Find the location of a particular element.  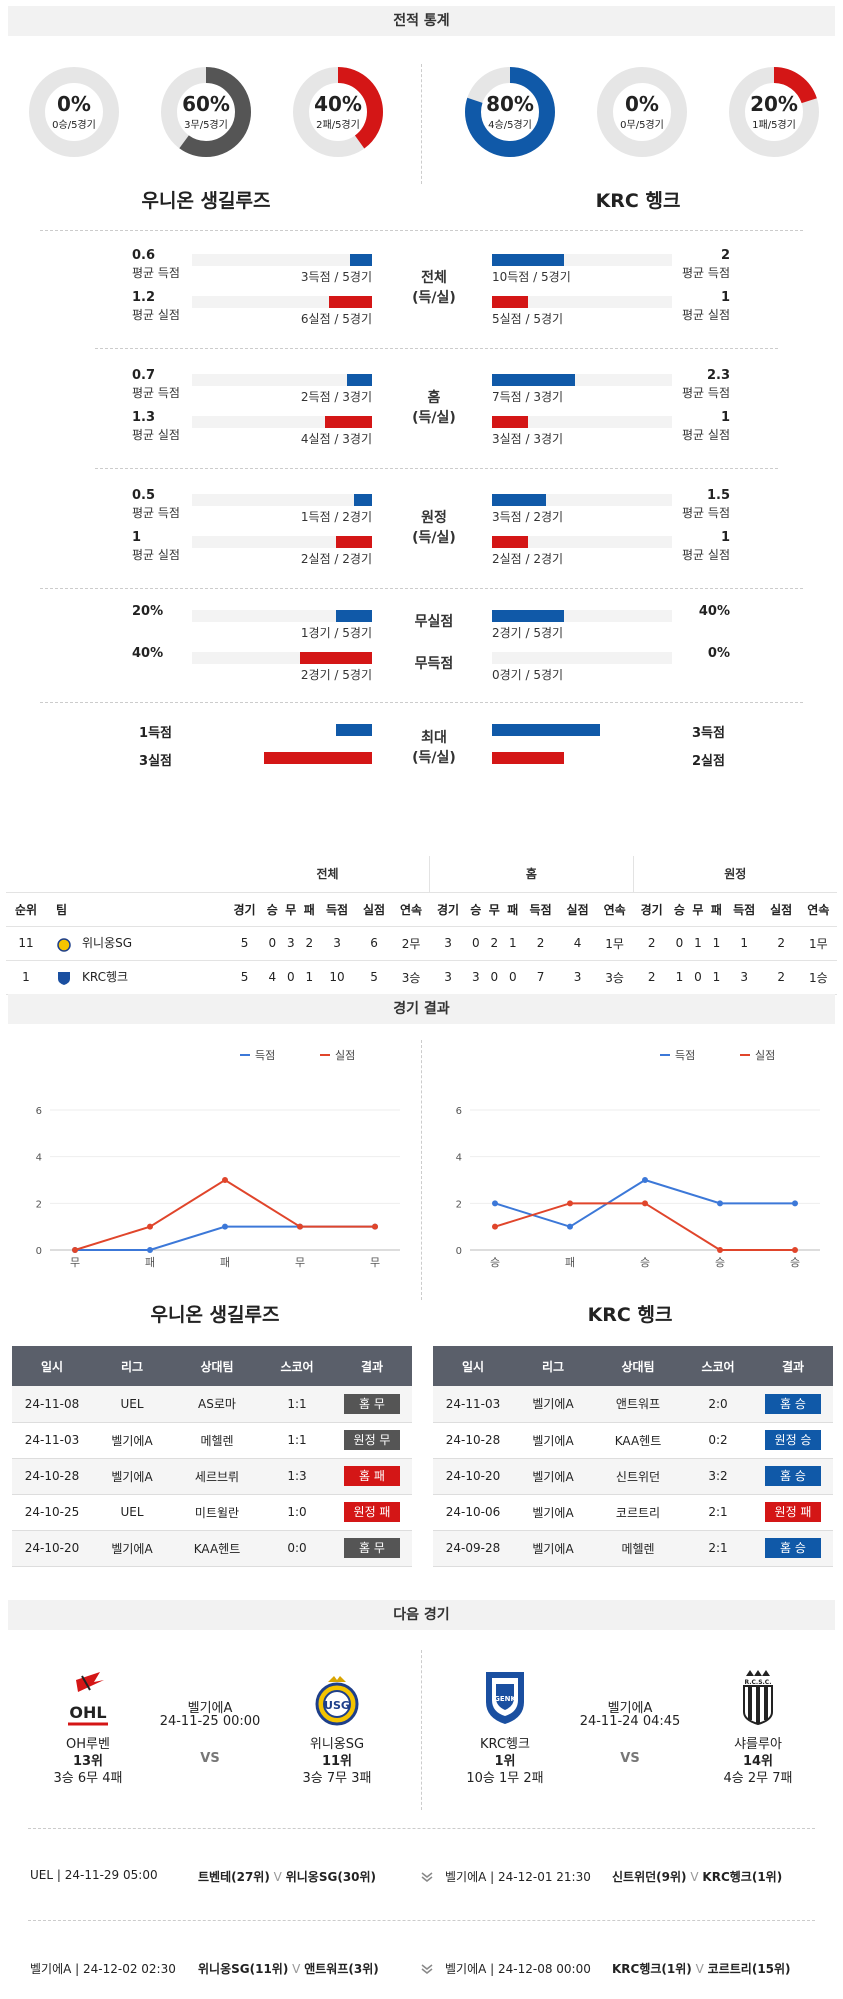

stat-left-count: 2득점 / 3경기 is located at coordinates (336, 397).